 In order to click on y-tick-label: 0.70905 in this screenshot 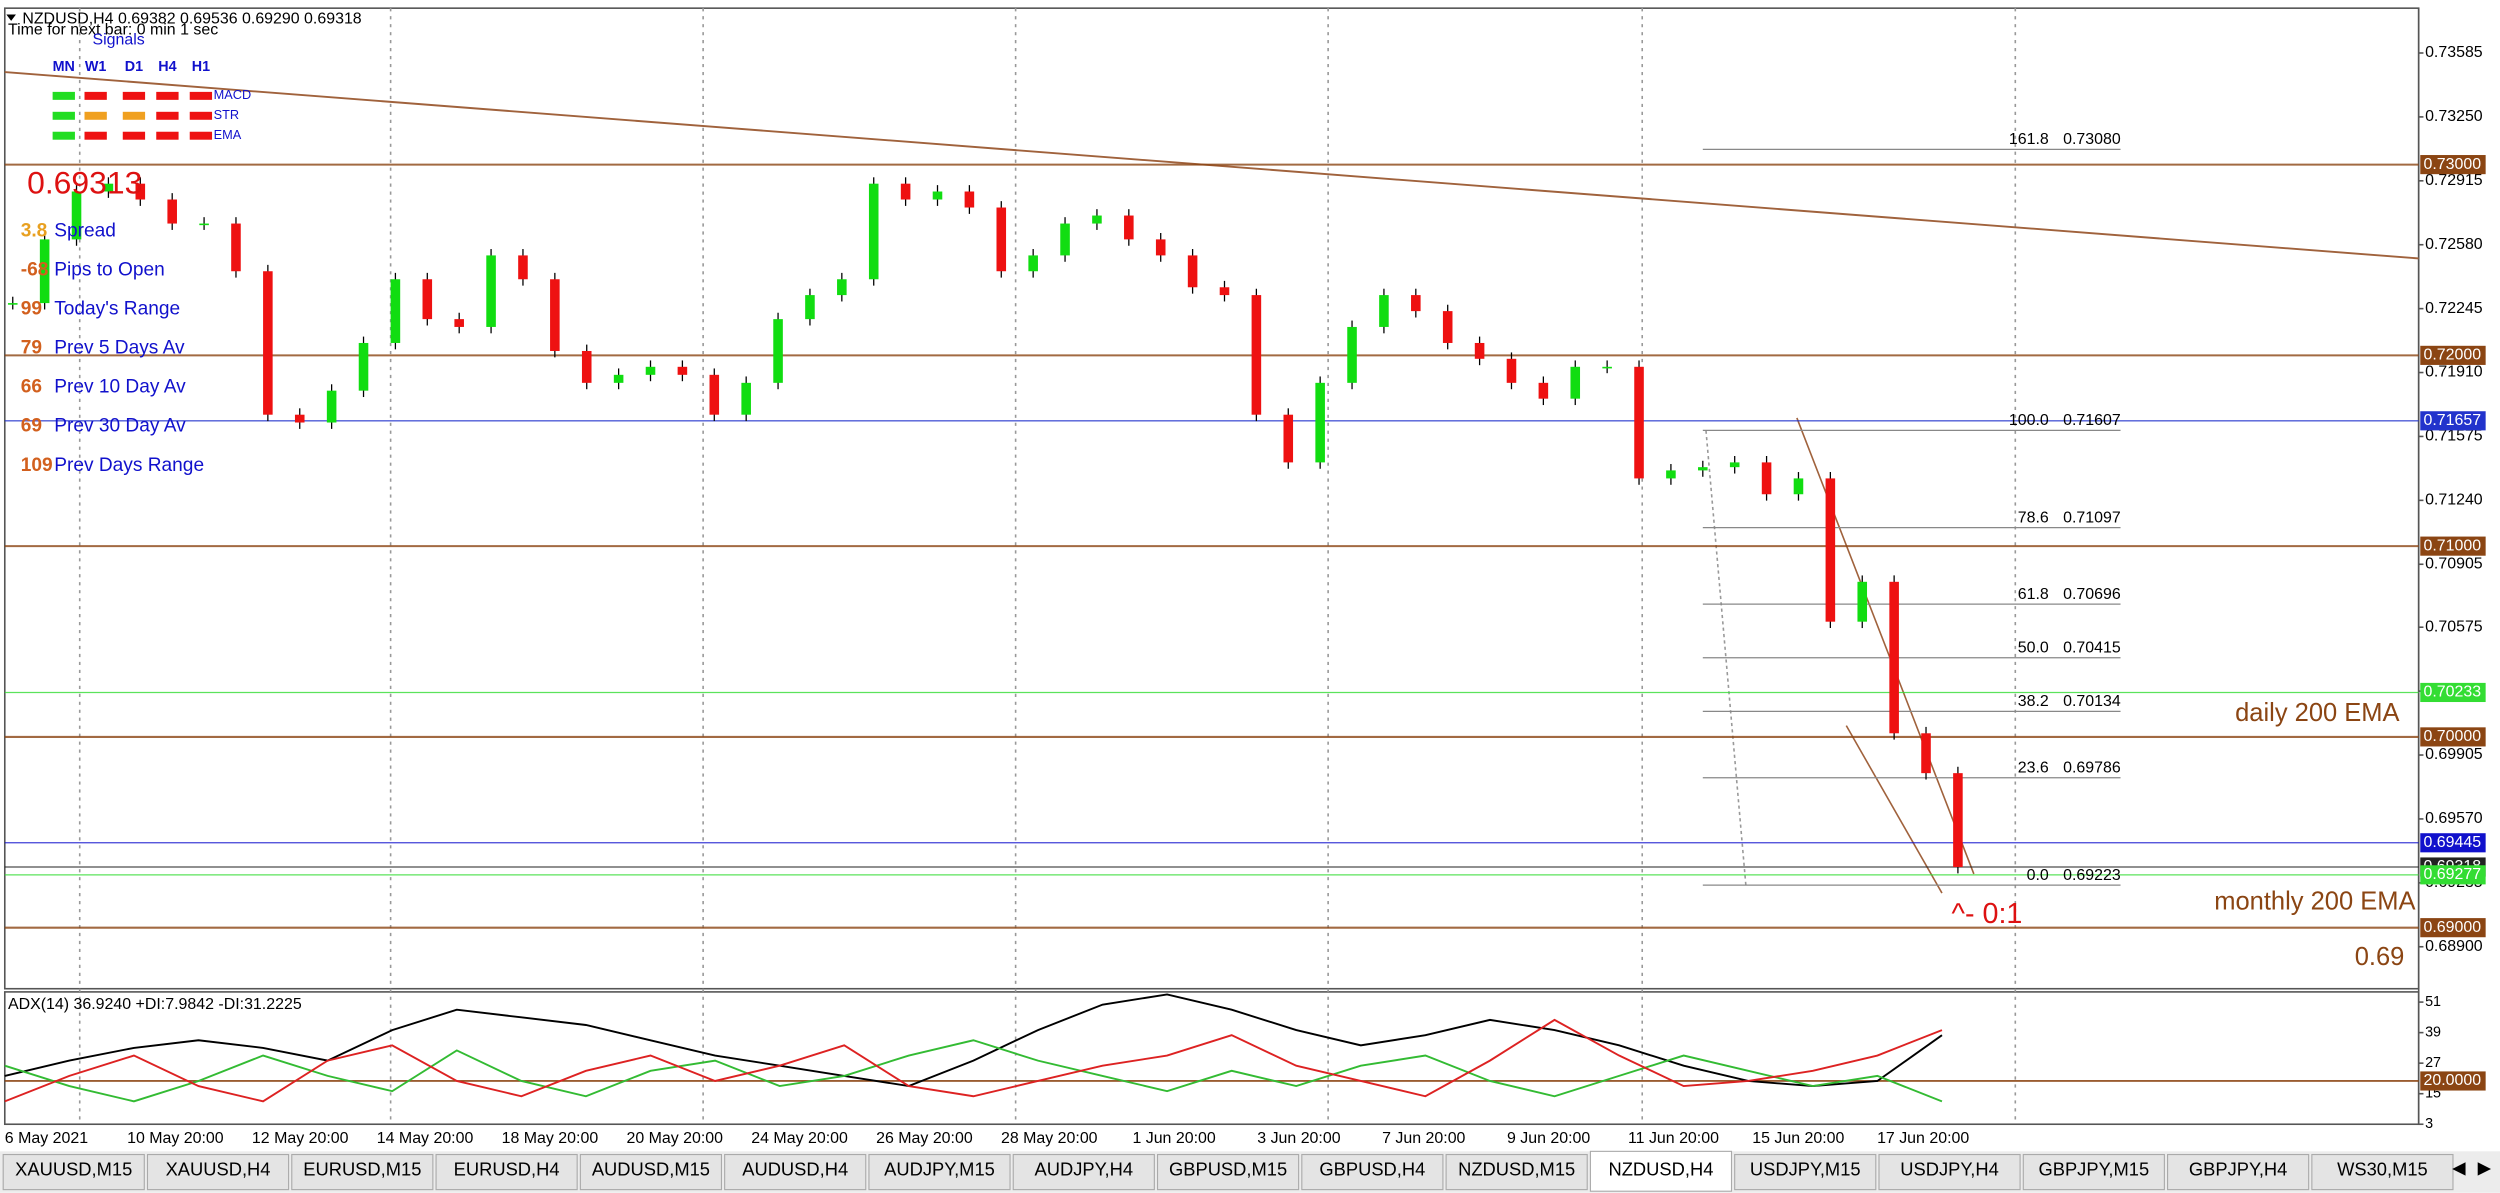, I will do `click(2454, 563)`.